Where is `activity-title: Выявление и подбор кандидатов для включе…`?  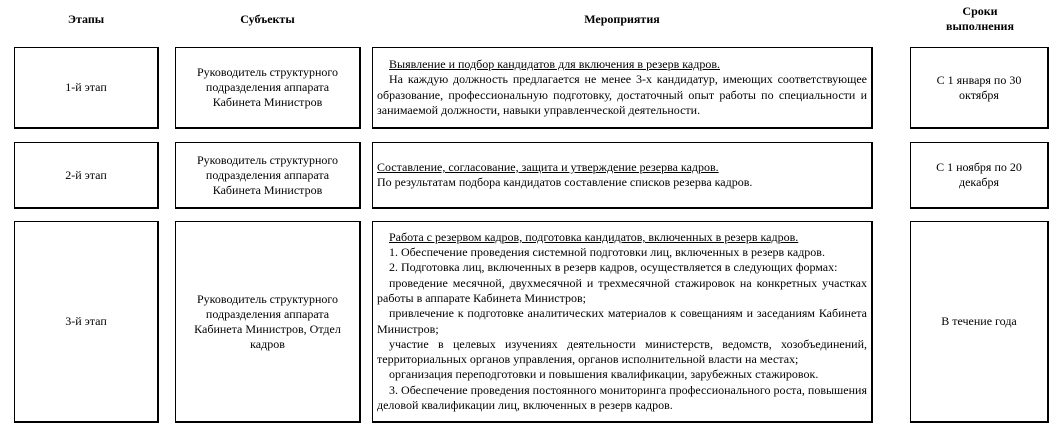
activity-title: Выявление и подбор кандидатов для включе… is located at coordinates (555, 63).